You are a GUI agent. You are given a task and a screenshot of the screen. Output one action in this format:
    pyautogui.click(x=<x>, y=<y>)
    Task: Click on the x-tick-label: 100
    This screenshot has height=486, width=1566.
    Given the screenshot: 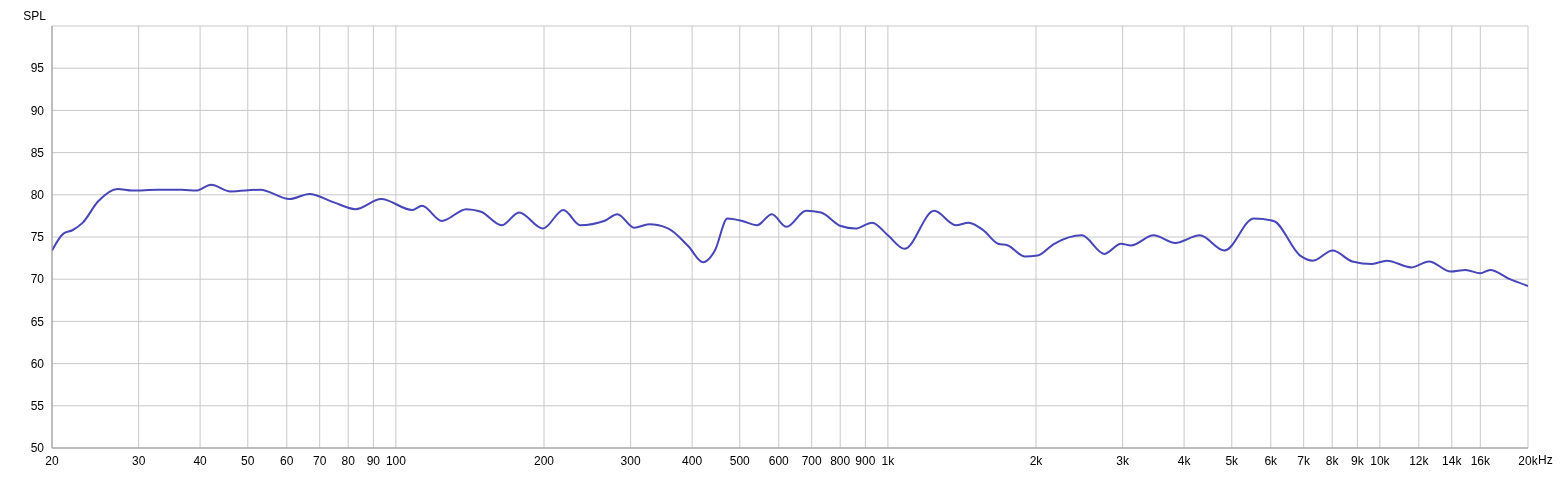 What is the action you would take?
    pyautogui.click(x=396, y=460)
    